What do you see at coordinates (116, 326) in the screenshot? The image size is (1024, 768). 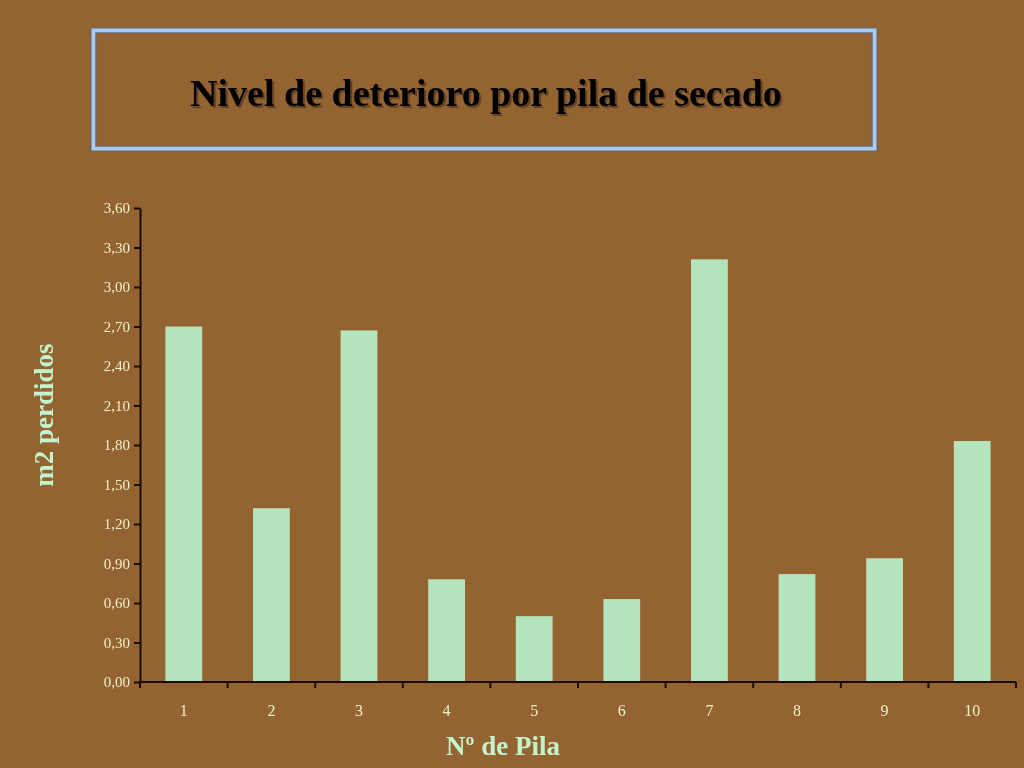 I see `y-tick-label: 2,70` at bounding box center [116, 326].